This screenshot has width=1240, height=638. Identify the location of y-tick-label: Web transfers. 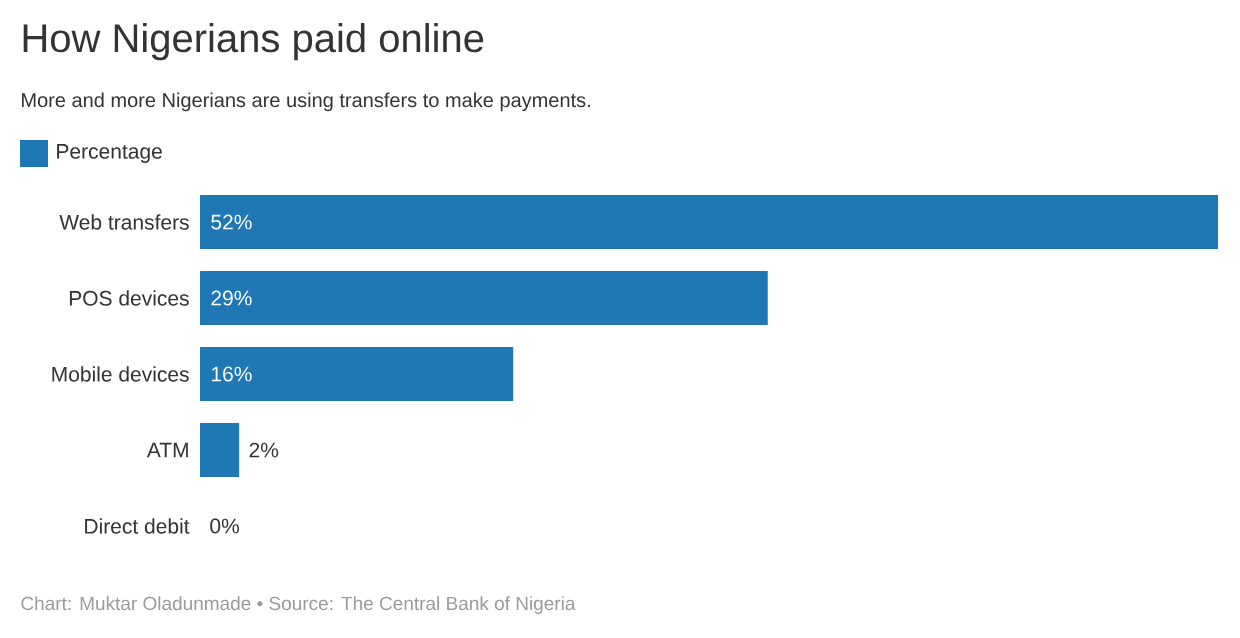
(124, 222).